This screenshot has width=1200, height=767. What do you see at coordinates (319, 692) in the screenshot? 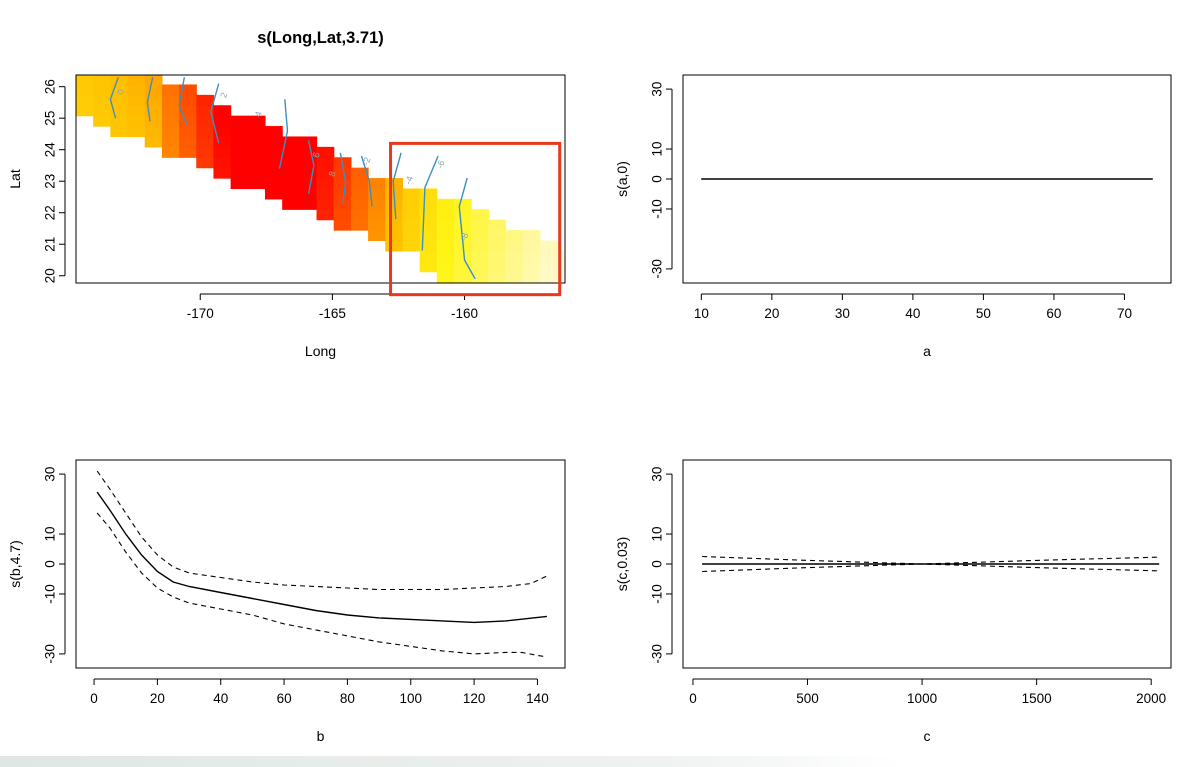
I see `x-axis: 0 20 40 60 80 100 120 140` at bounding box center [319, 692].